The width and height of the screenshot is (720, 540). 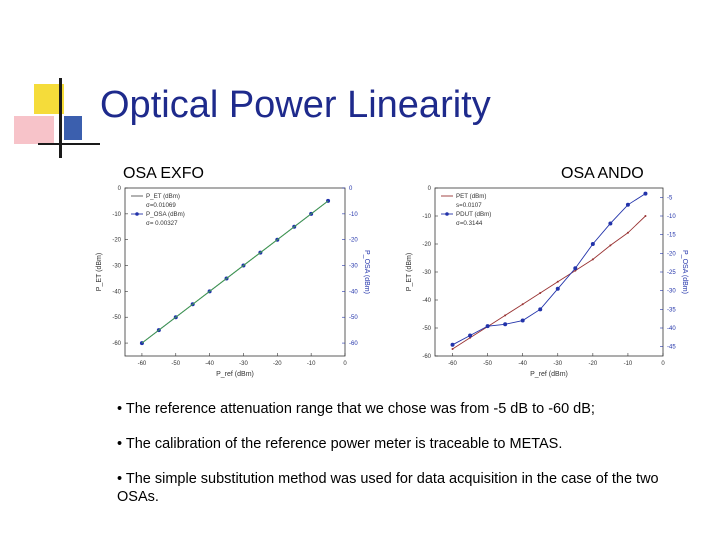 What do you see at coordinates (471, 196) in the screenshot?
I see `legend-entry: PET (dBm)` at bounding box center [471, 196].